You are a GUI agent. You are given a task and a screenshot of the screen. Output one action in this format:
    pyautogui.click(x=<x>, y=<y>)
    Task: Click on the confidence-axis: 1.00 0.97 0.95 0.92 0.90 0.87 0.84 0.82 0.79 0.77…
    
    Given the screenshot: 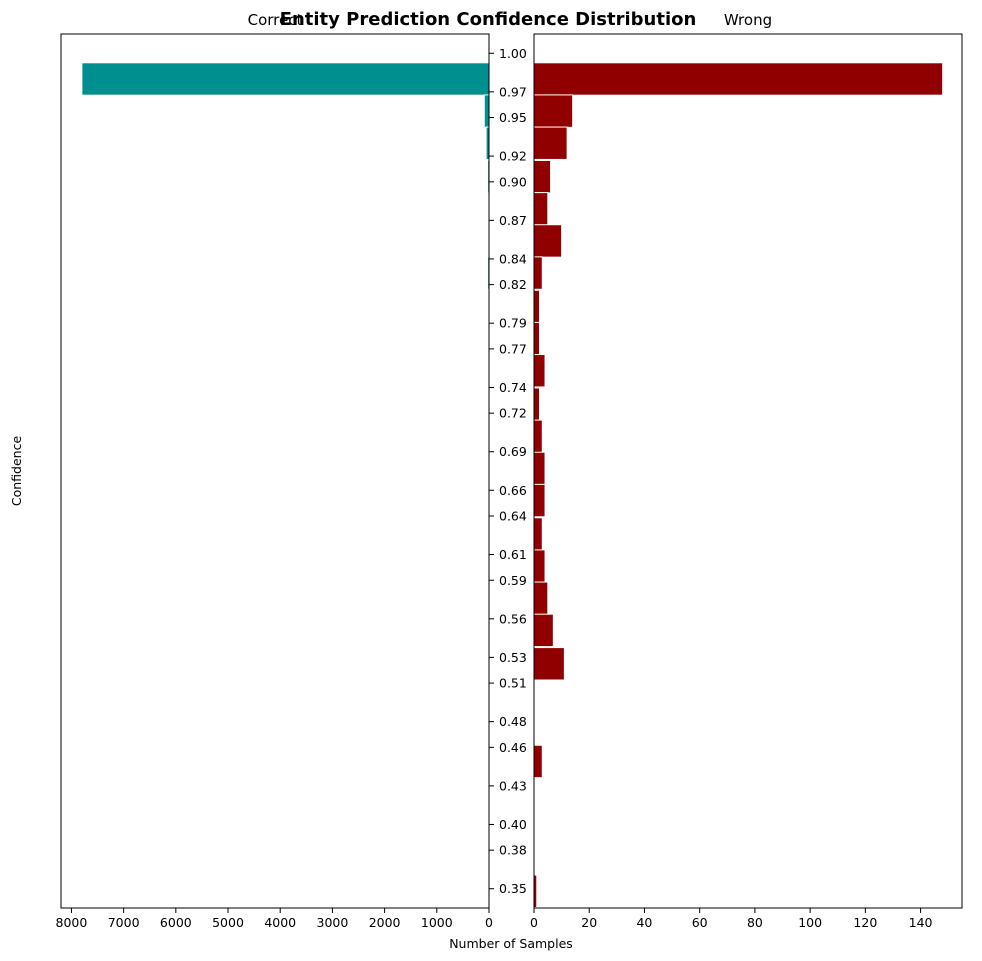 What is the action you would take?
    pyautogui.click(x=508, y=471)
    